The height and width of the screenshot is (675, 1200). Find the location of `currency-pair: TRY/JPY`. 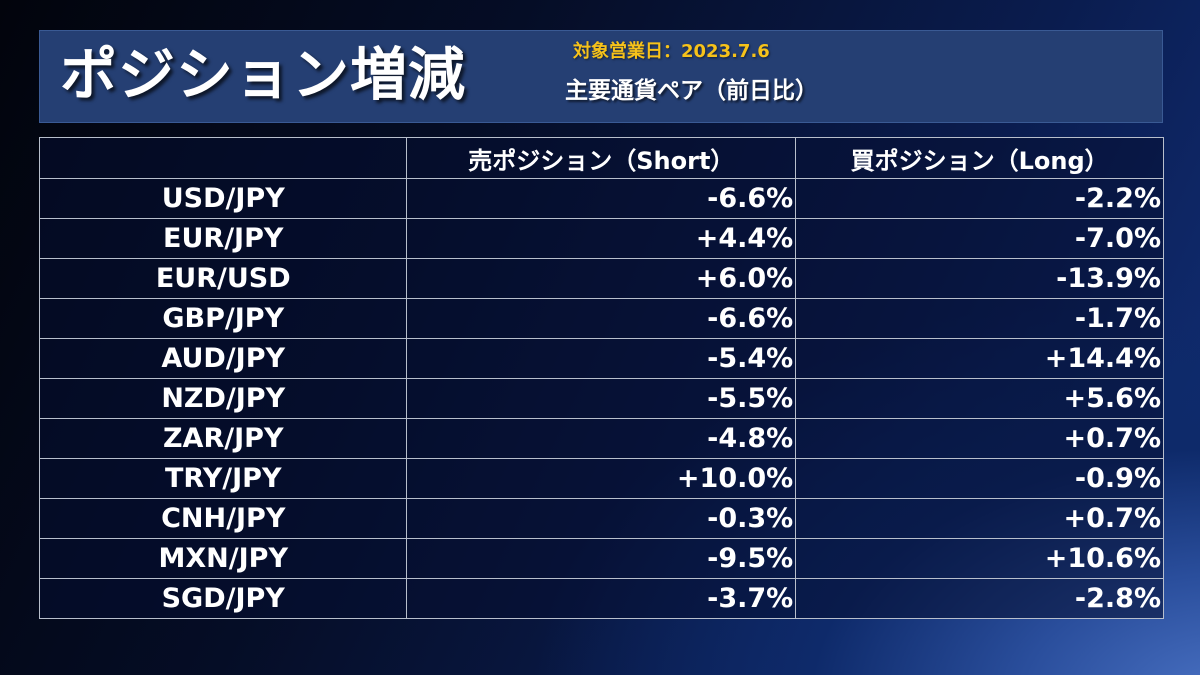

currency-pair: TRY/JPY is located at coordinates (223, 478).